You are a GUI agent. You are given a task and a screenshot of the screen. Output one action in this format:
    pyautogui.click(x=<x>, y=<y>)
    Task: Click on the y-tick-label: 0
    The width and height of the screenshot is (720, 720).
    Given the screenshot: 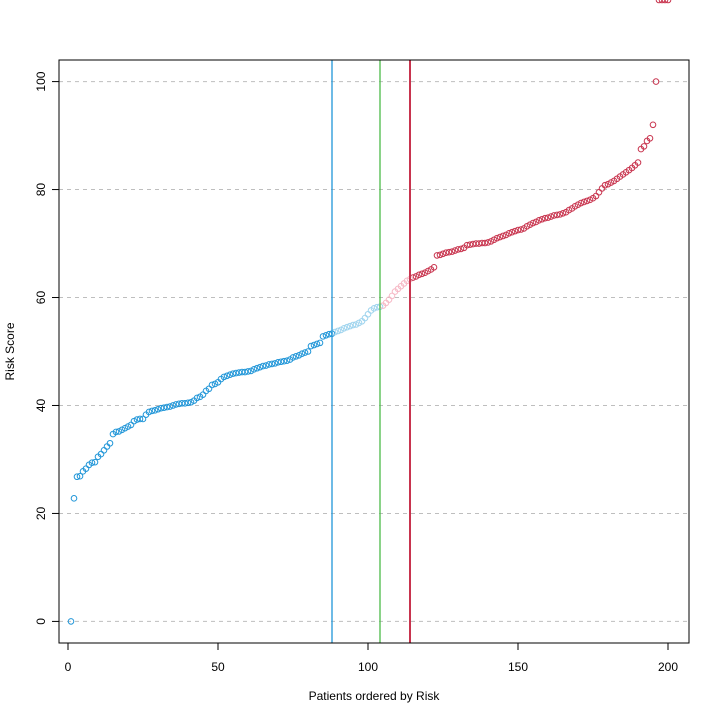 What is the action you would take?
    pyautogui.click(x=41, y=621)
    